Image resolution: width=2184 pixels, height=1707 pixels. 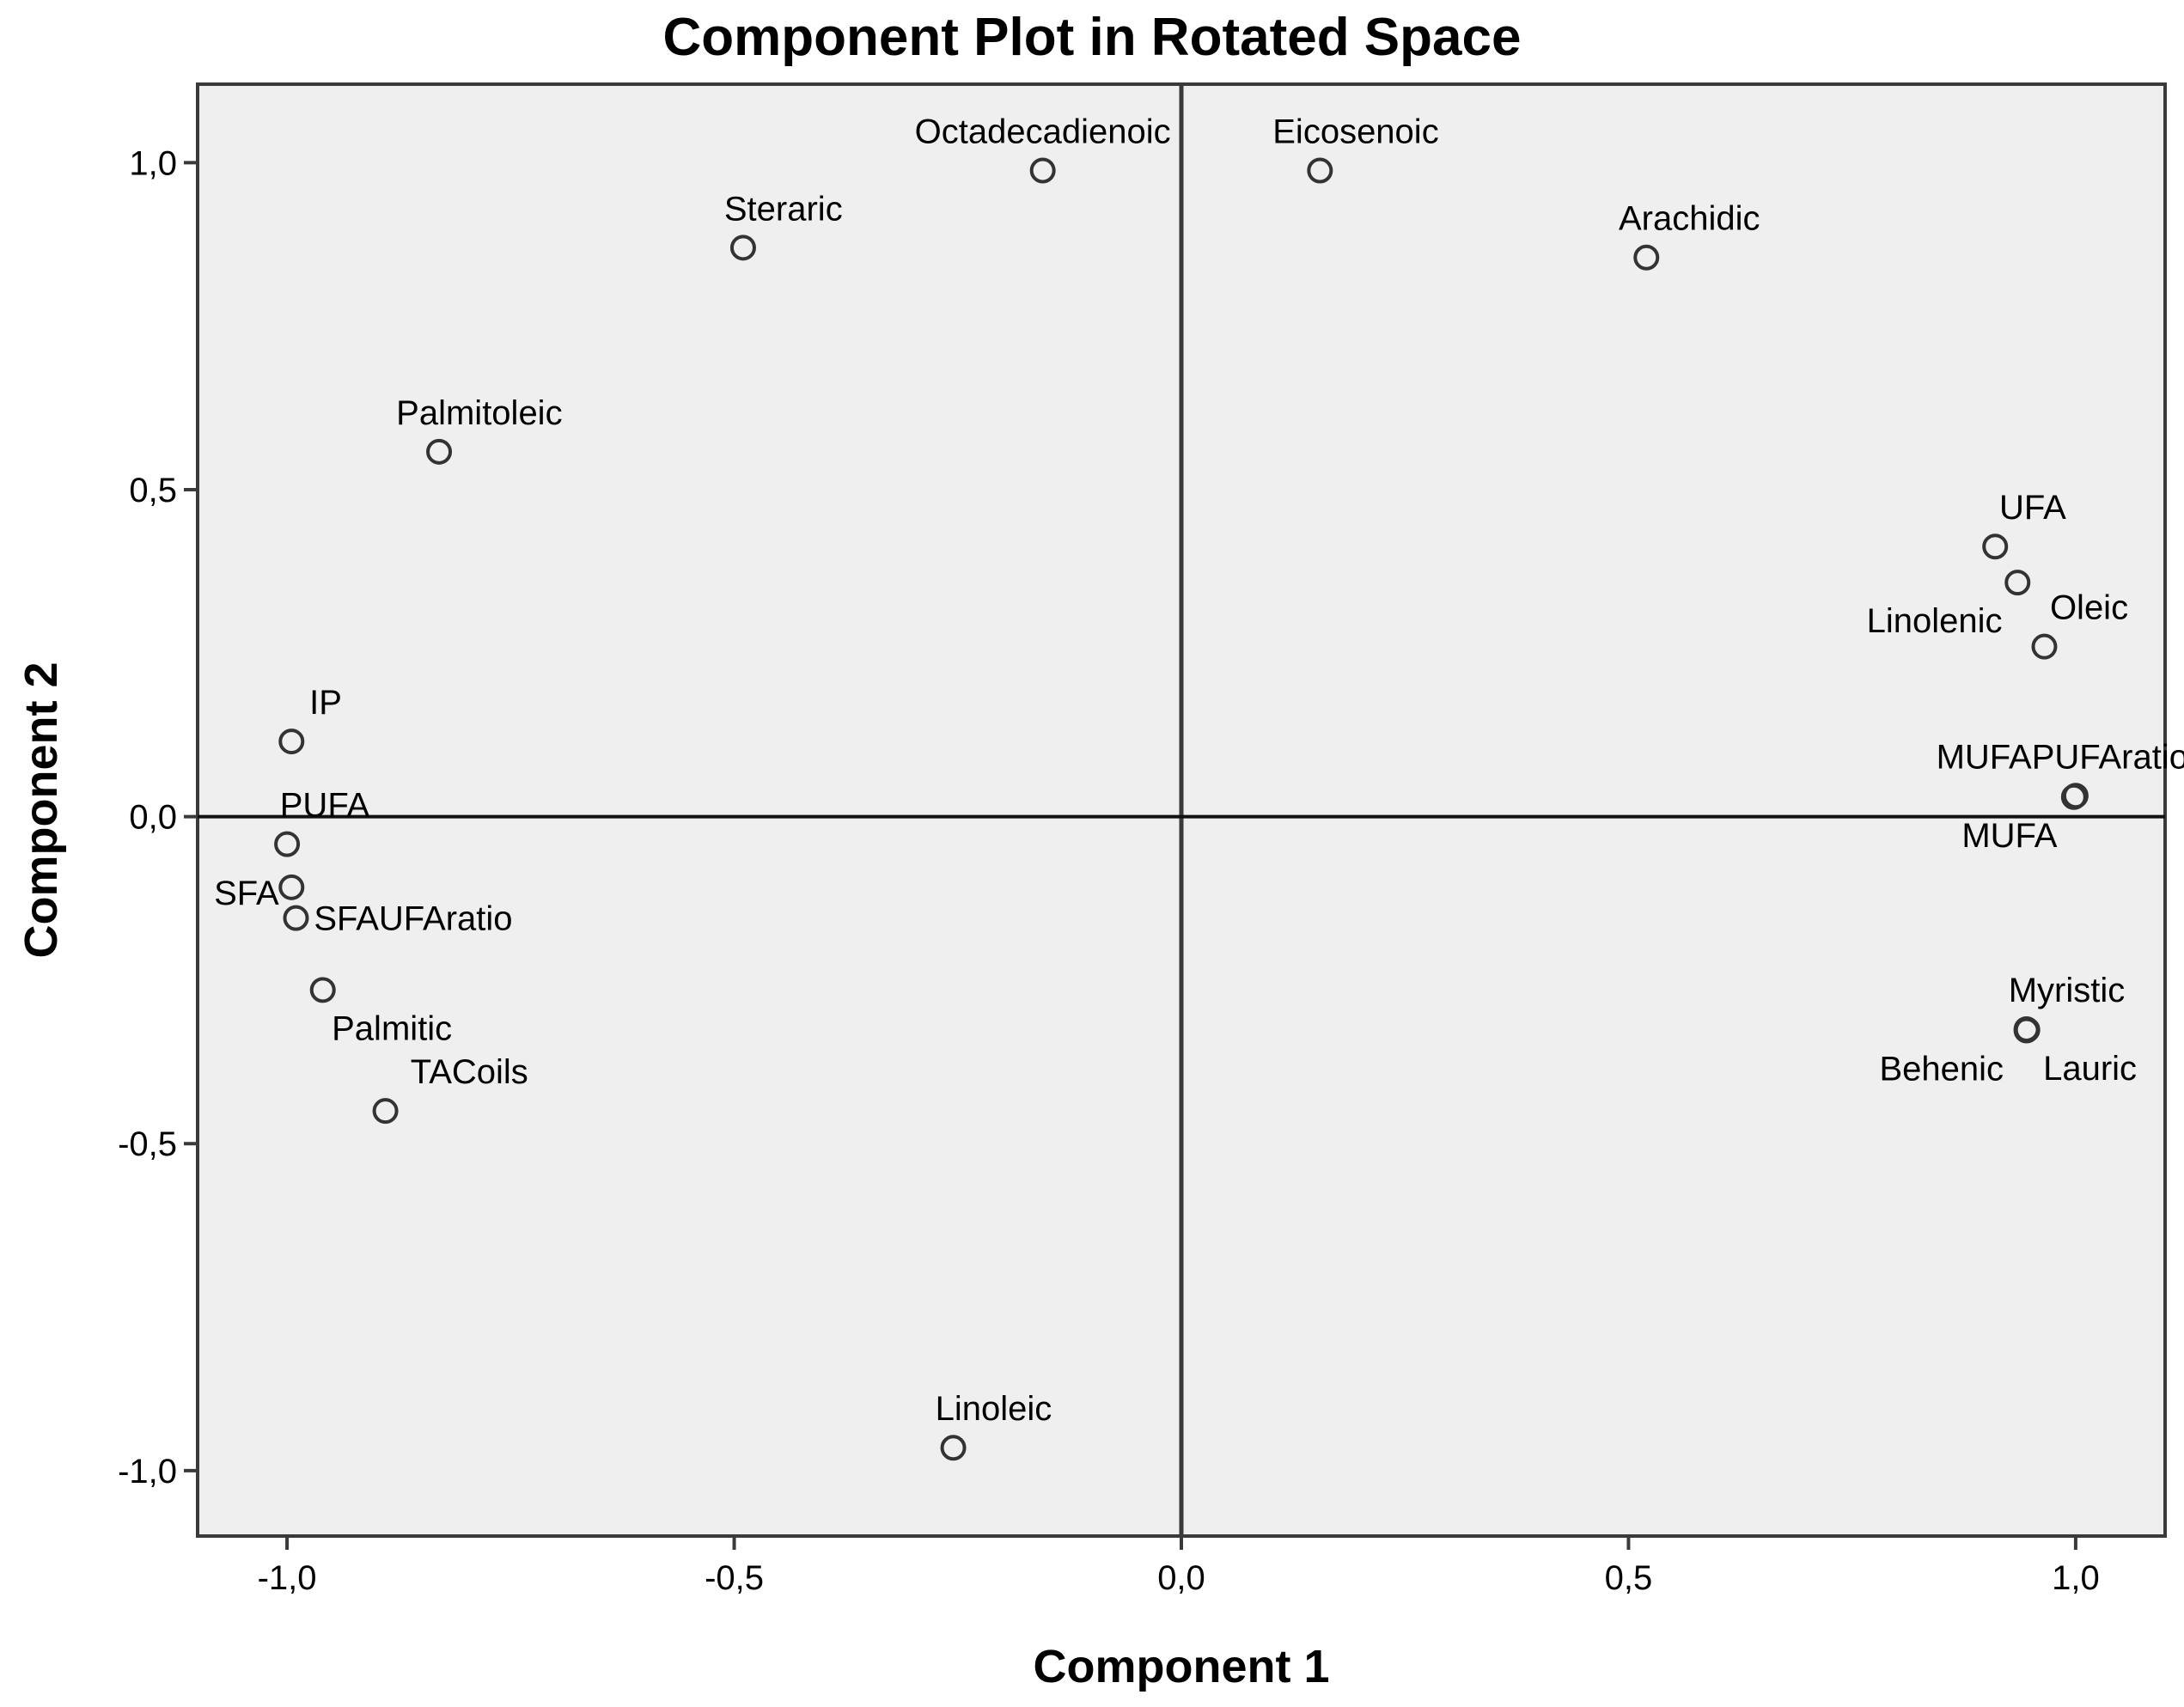 I want to click on x-tick-label: 0,0, so click(x=1181, y=1578).